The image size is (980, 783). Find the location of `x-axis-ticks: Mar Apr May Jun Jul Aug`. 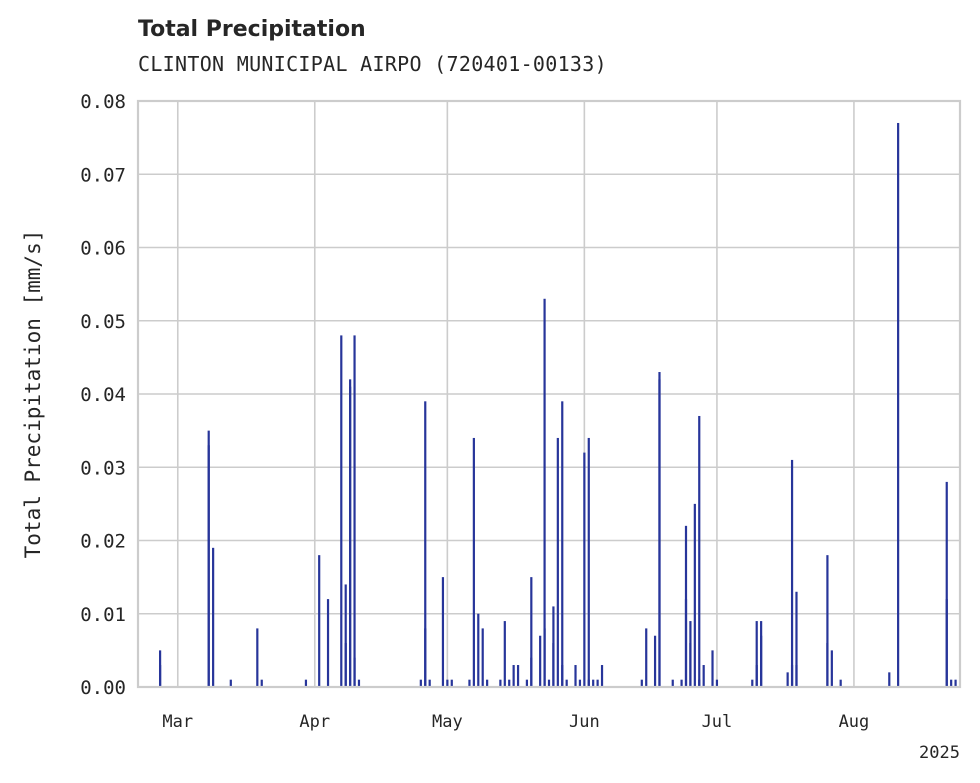

x-axis-ticks: Mar Apr May Jun Jul Aug is located at coordinates (515, 722).